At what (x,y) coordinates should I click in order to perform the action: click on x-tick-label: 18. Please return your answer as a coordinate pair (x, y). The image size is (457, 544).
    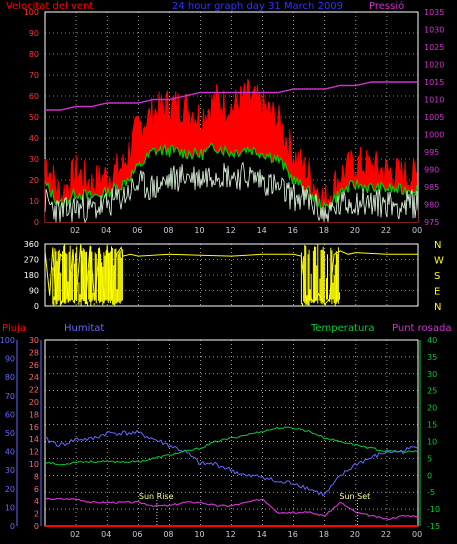
    Looking at the image, I should click on (324, 230).